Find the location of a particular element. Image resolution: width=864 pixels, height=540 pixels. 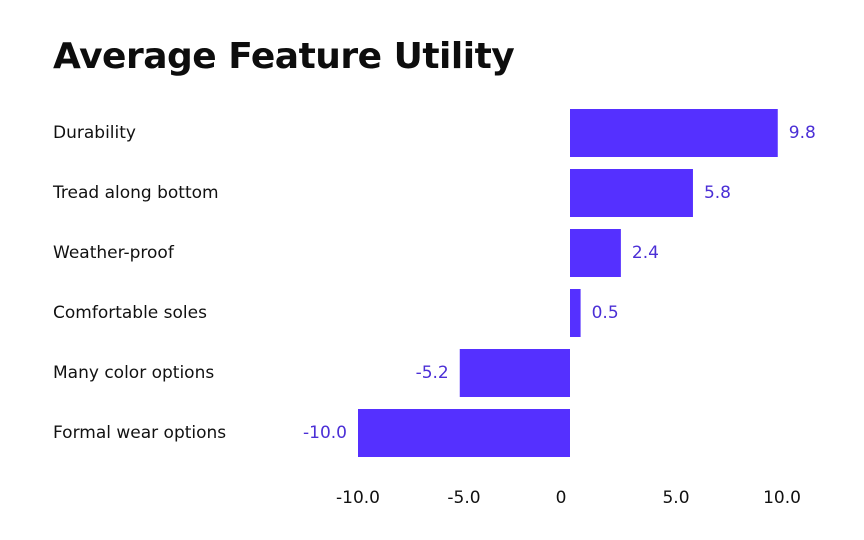

value-label: 5.8 is located at coordinates (717, 193).